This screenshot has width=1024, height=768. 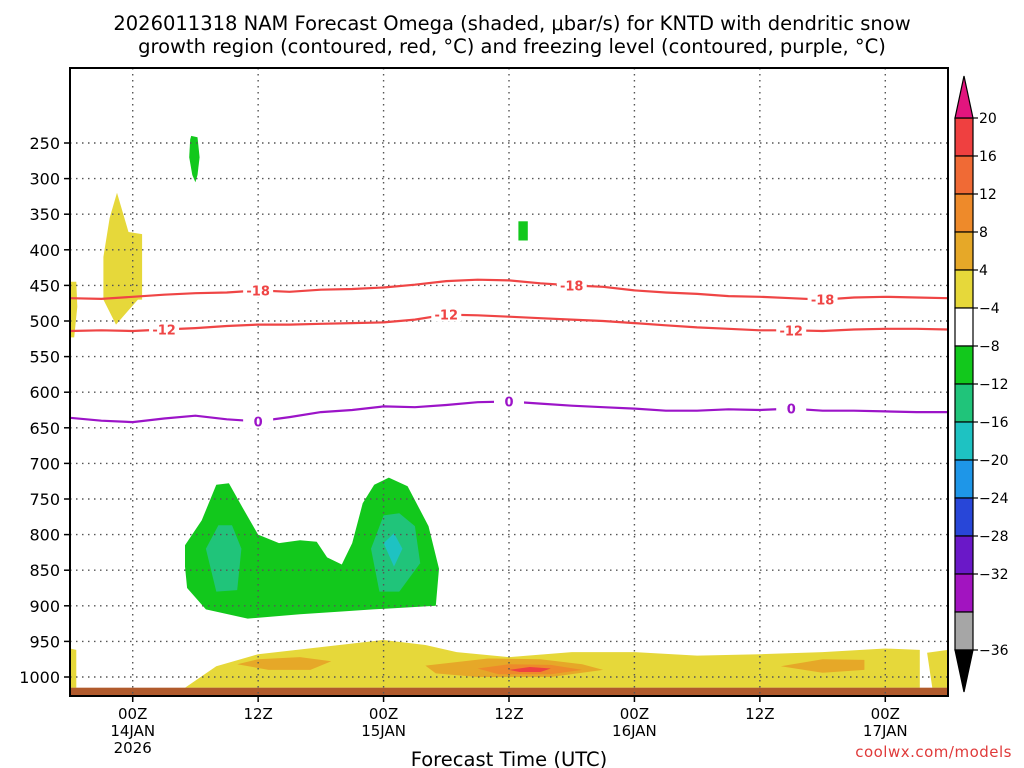 What do you see at coordinates (994, 423) in the screenshot?
I see `colorbar-label-8: −16` at bounding box center [994, 423].